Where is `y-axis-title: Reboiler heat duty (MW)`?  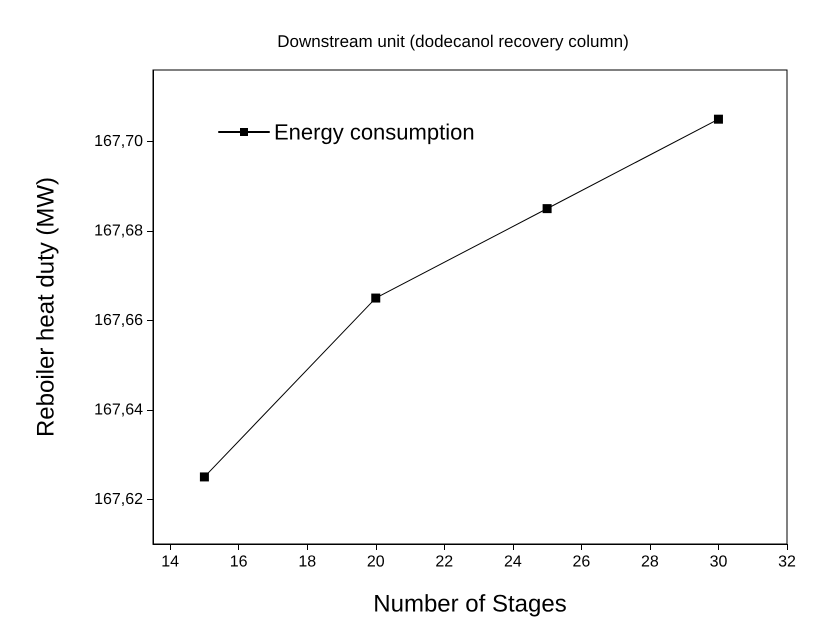
y-axis-title: Reboiler heat duty (MW) is located at coordinates (46, 307).